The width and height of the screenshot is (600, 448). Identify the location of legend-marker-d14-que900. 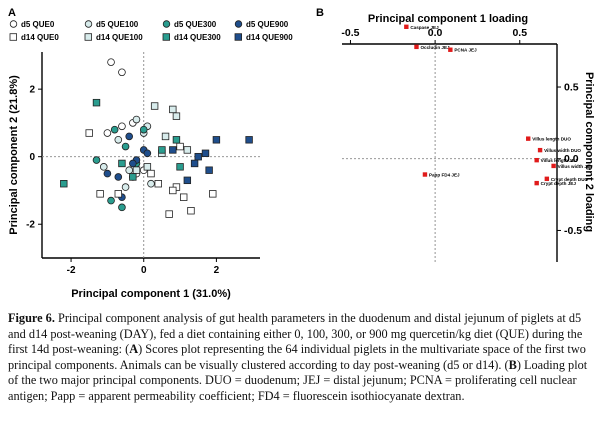
(238, 37).